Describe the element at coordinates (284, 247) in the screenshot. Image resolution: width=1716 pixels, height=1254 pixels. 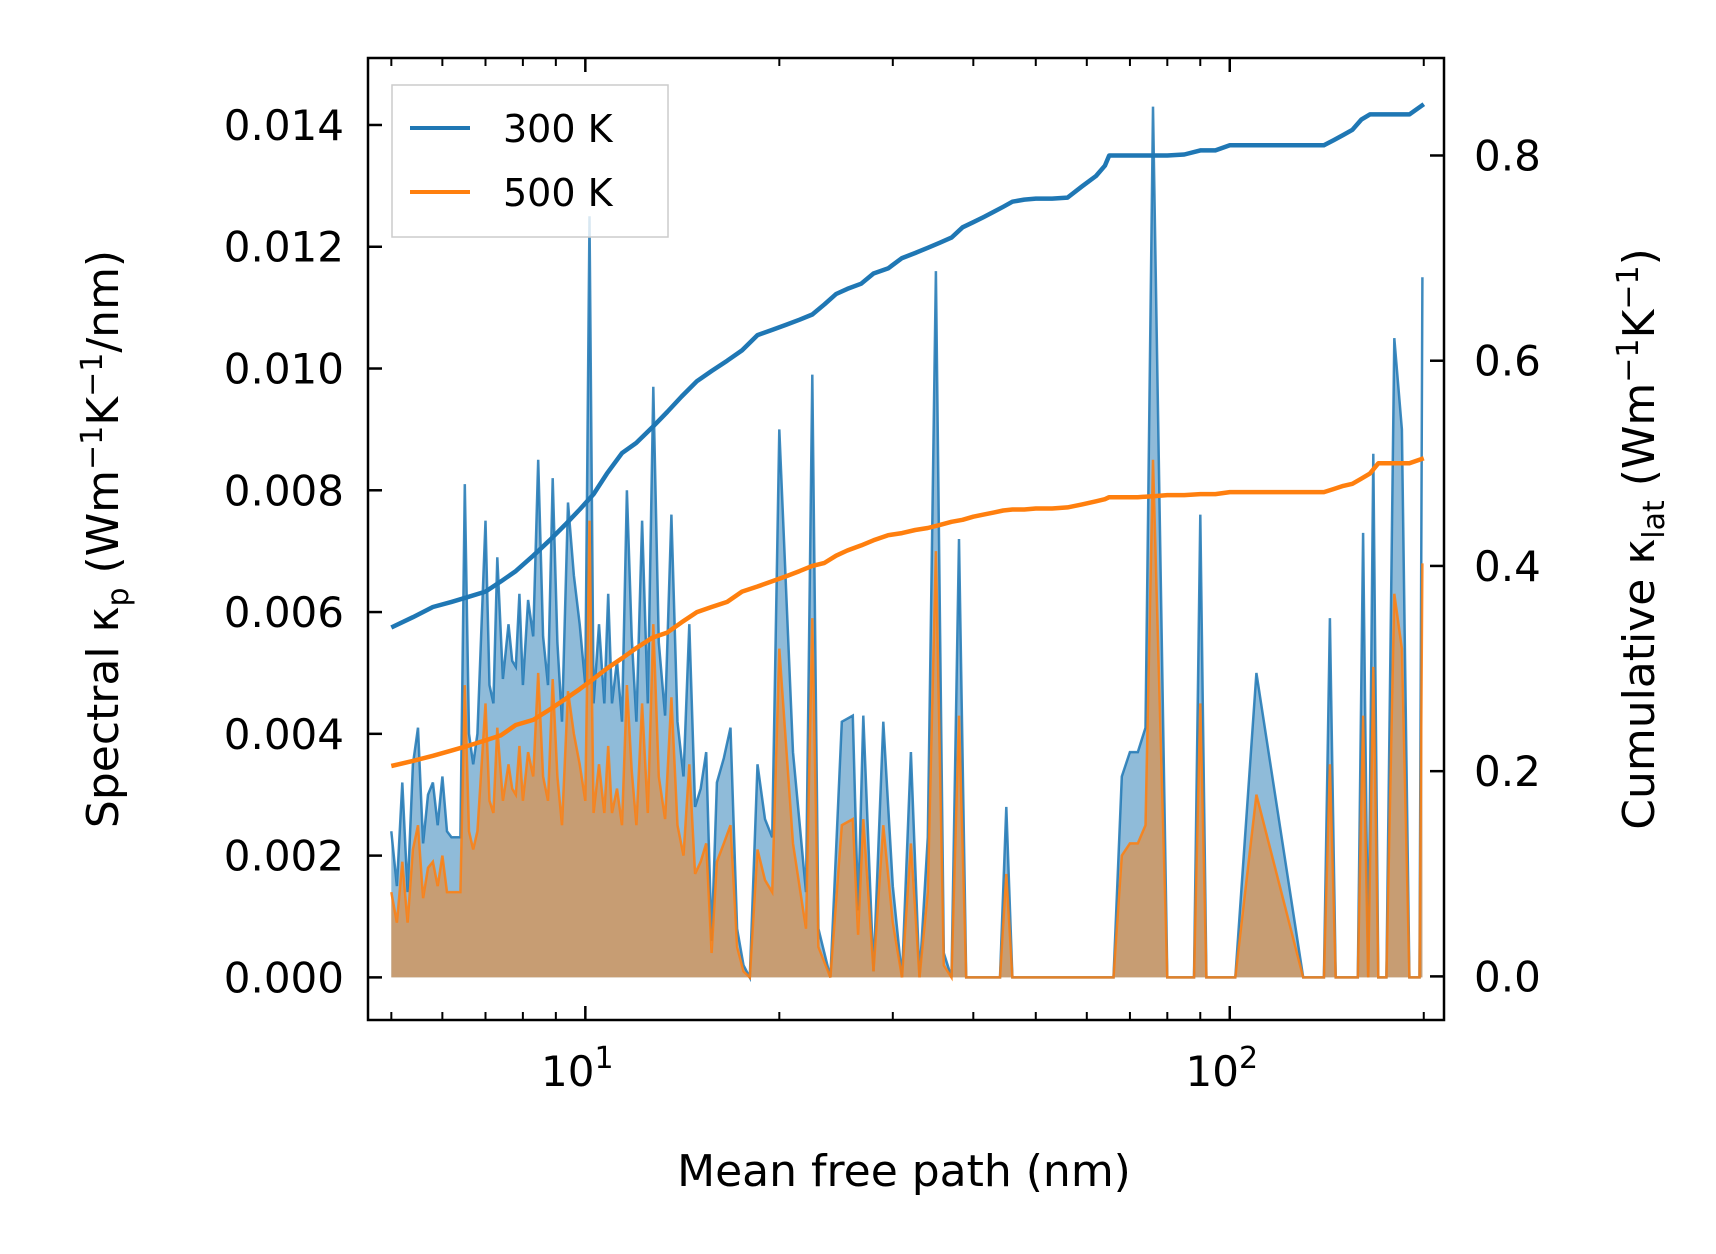
I see `y-left-tick-label: 0.012` at that location.